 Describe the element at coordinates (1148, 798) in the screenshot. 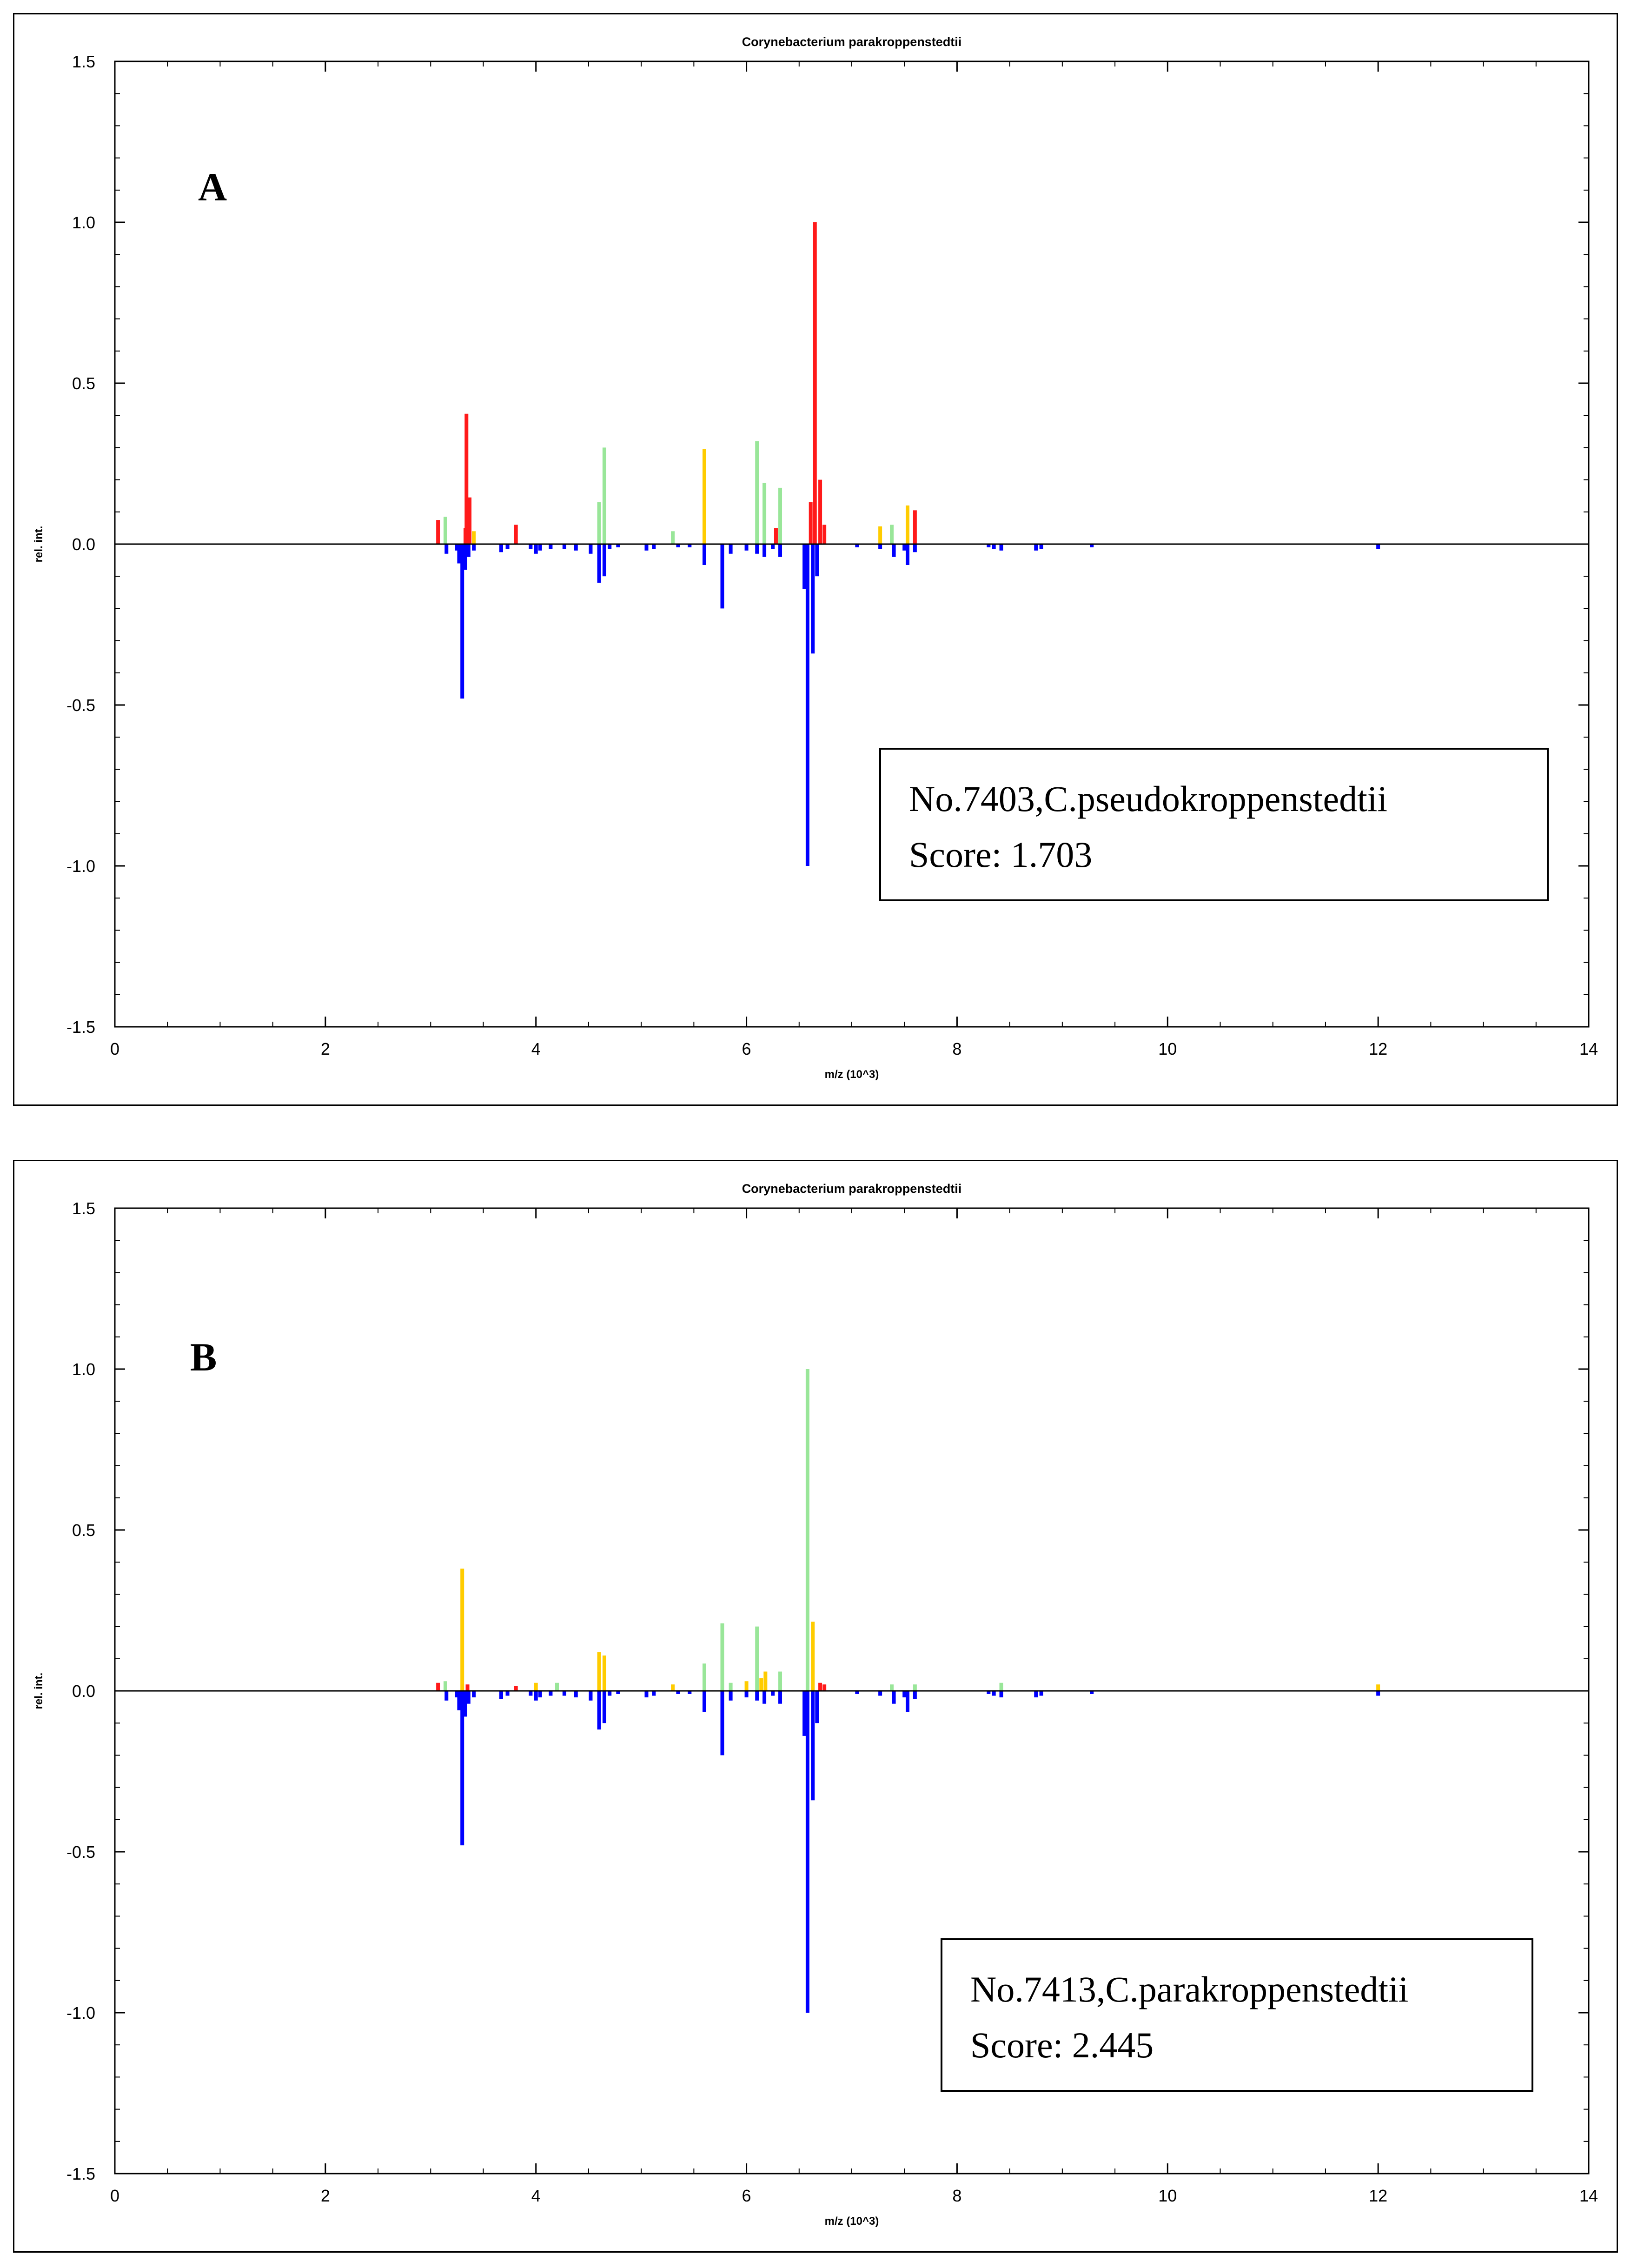

I see `legend-strain-a: No.7403,C.pseudokroppenstedtii` at that location.